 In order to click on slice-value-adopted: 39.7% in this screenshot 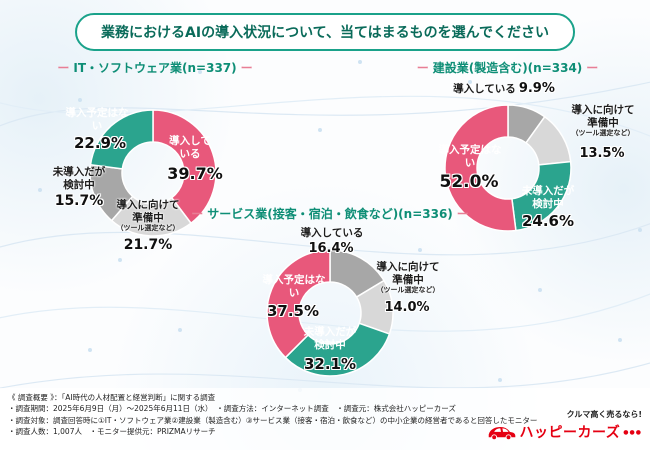, I will do `click(195, 173)`.